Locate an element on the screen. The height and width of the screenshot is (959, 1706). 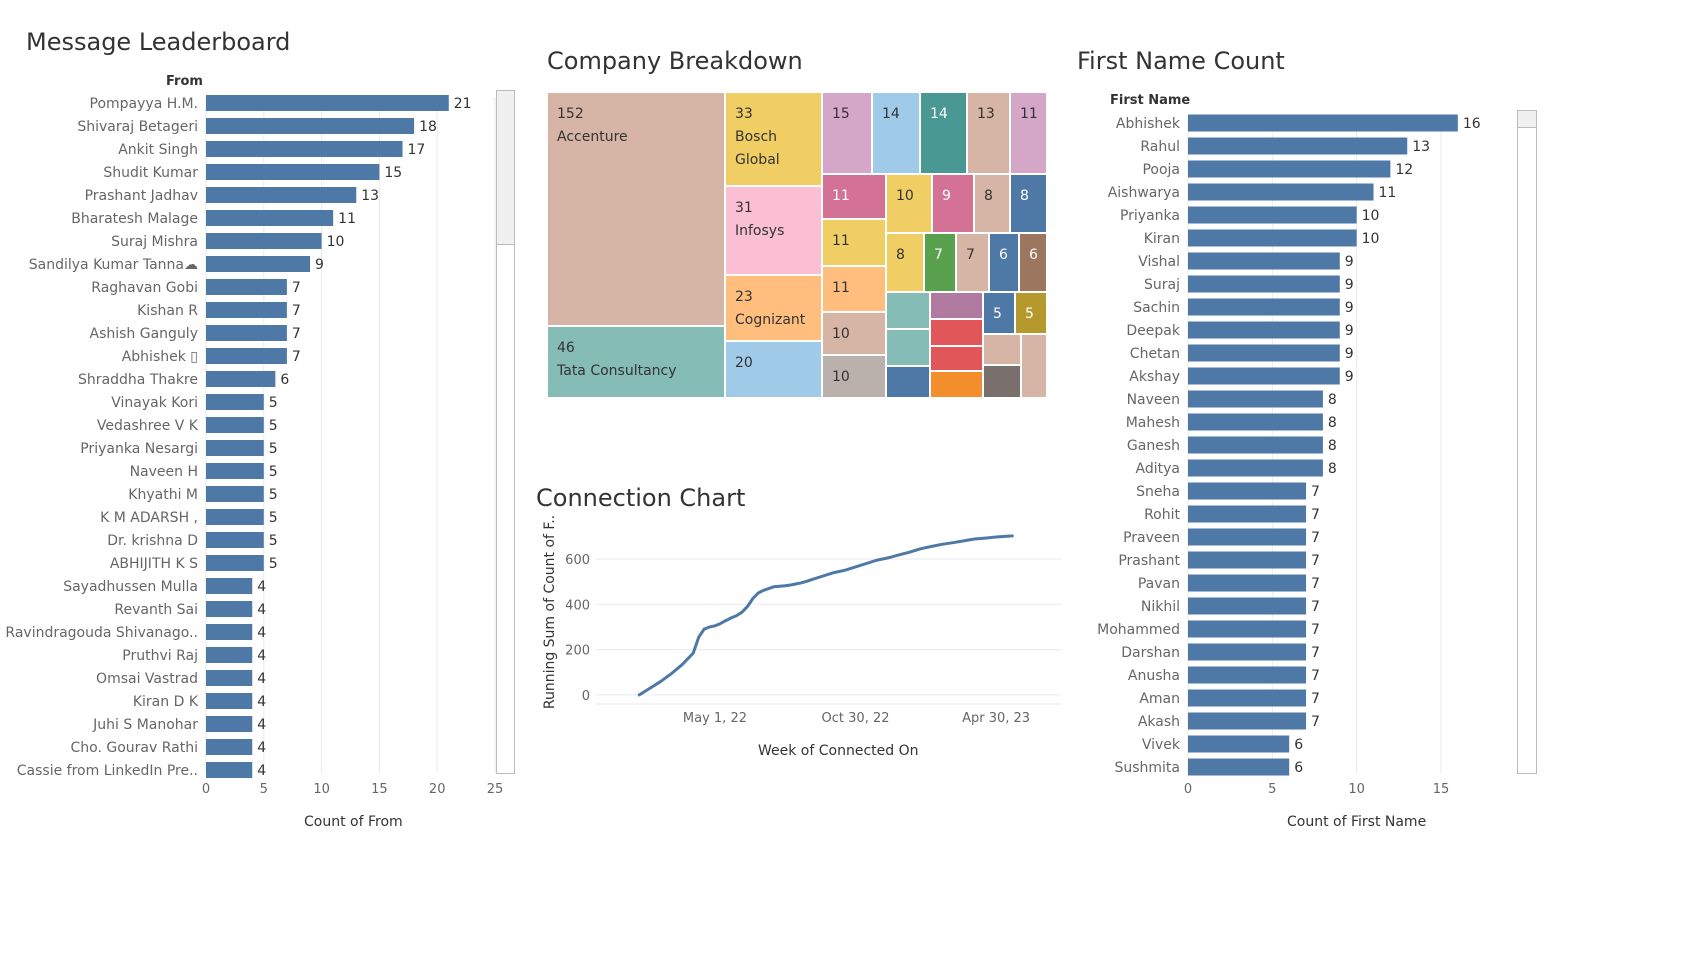
bar-value-label: 13 is located at coordinates (370, 196).